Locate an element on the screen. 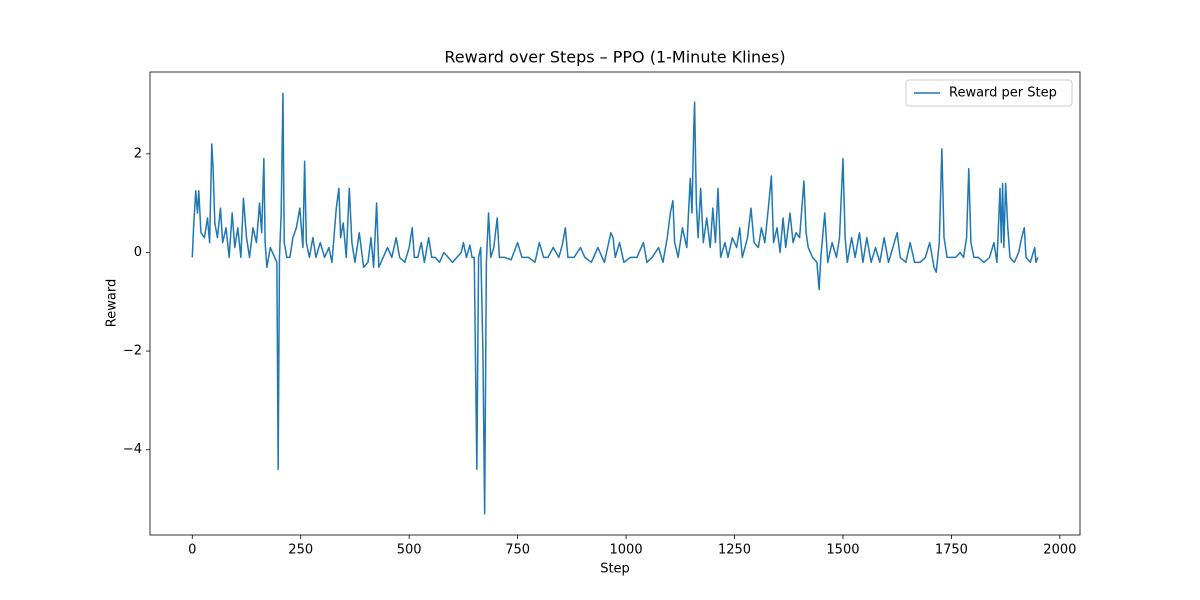  y-tick-label: −4 is located at coordinates (132, 449).